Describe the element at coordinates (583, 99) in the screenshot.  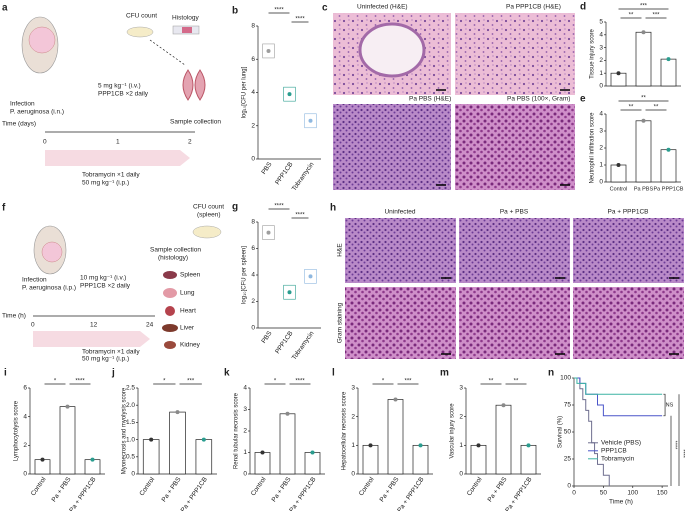
I see `panel-letter: e` at that location.